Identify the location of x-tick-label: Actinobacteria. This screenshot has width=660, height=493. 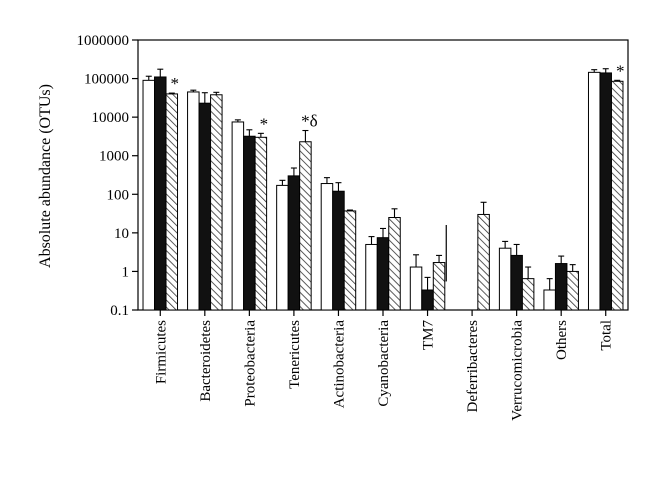
(339, 364).